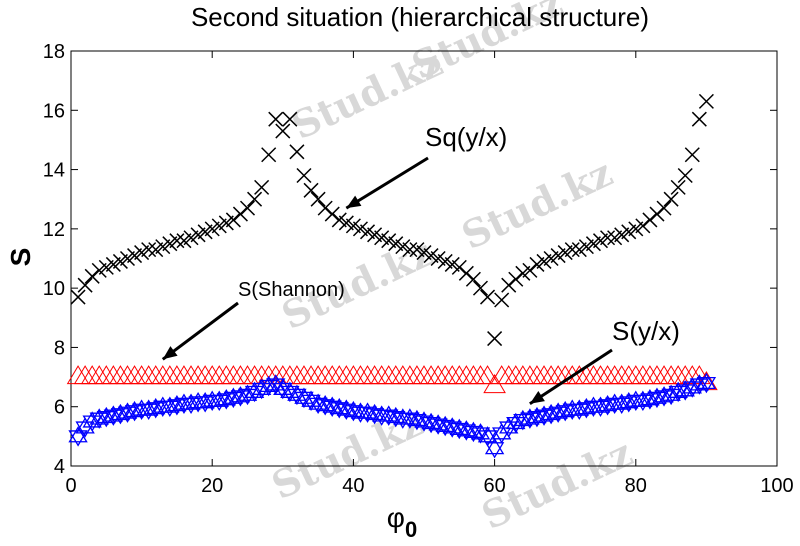  I want to click on annotation-shannon: S(Shannon), so click(291, 290).